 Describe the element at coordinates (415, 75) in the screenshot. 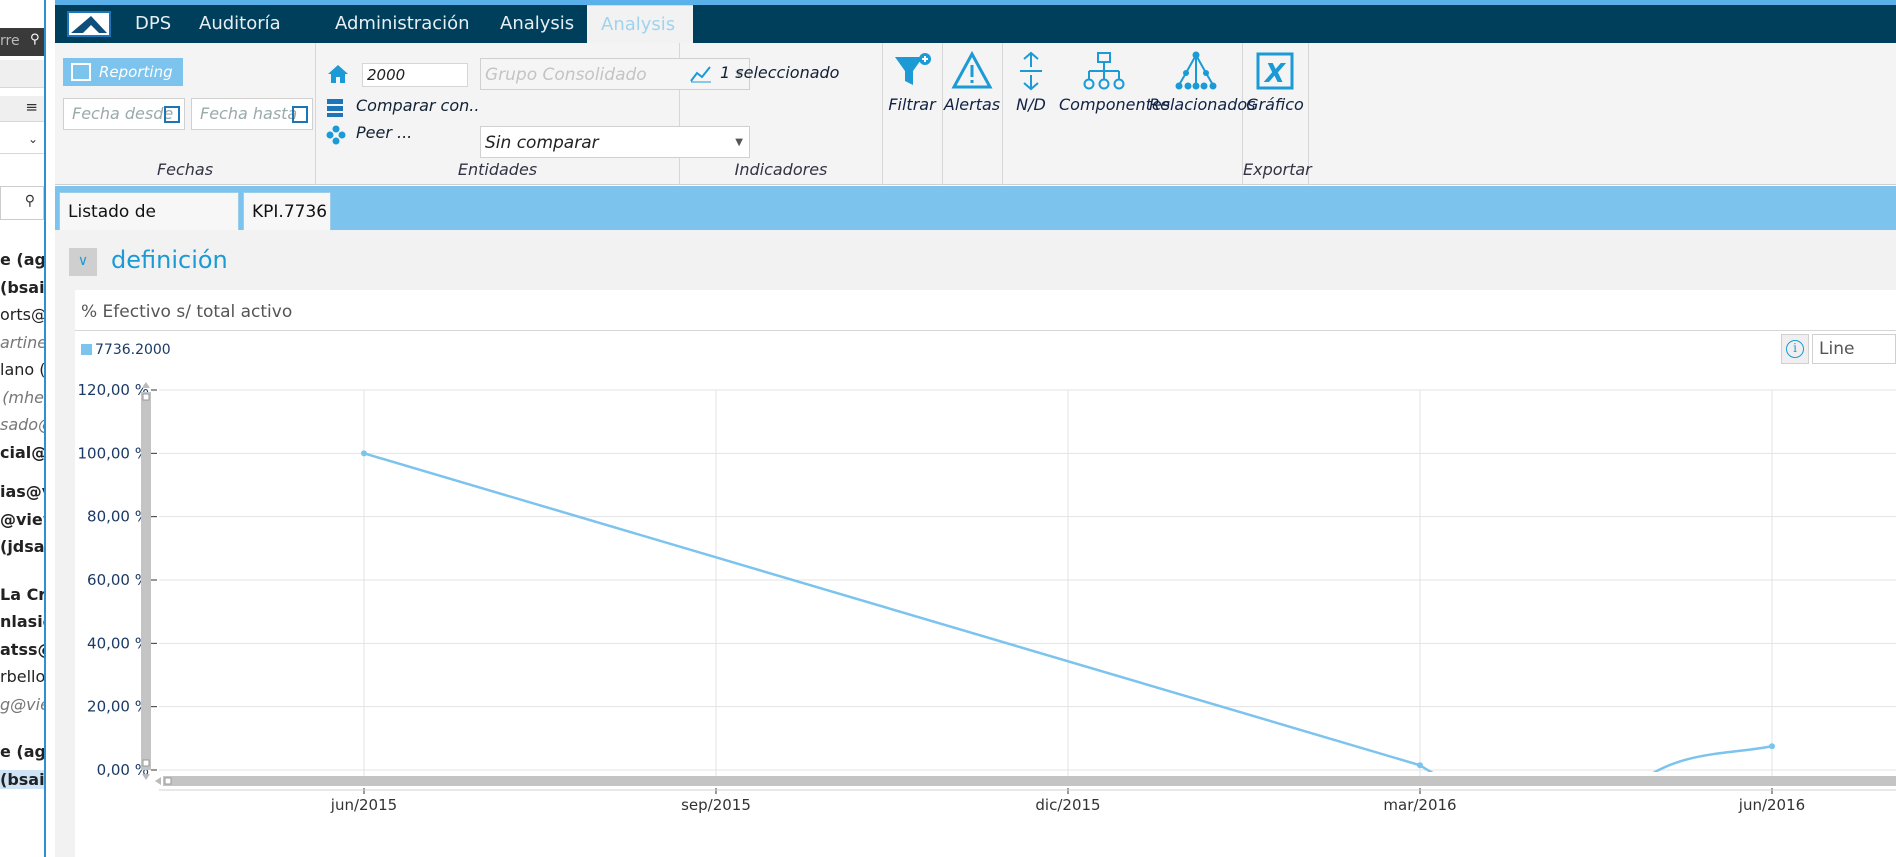

I see `entity-code-input: 2000` at that location.